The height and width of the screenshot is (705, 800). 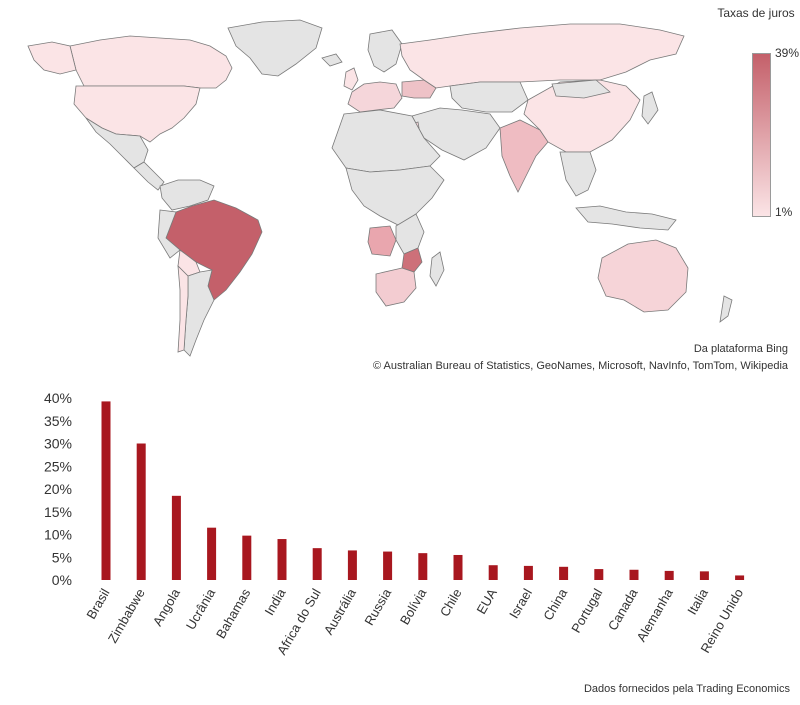 What do you see at coordinates (385, 51) in the screenshot?
I see `scandinavia` at bounding box center [385, 51].